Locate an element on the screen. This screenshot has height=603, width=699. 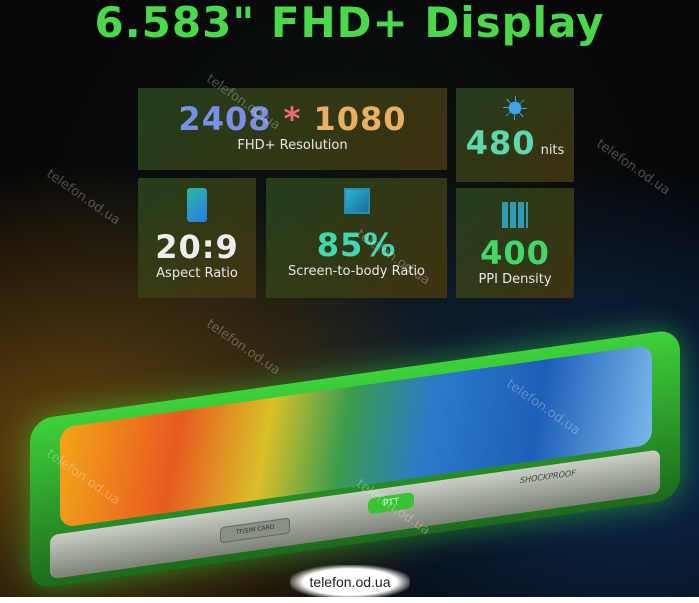
aspect-card: 20:9 Aspect Ratio is located at coordinates (197, 238).